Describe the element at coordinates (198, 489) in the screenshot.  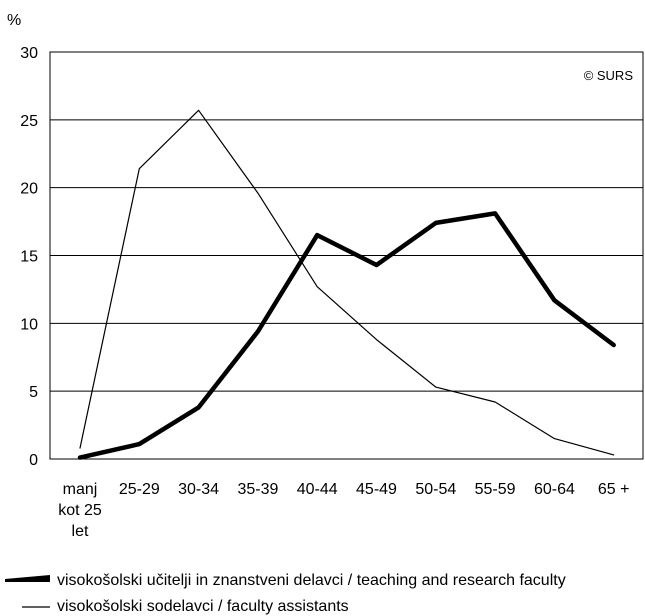
I see `x-tick-label: 30-34` at that location.